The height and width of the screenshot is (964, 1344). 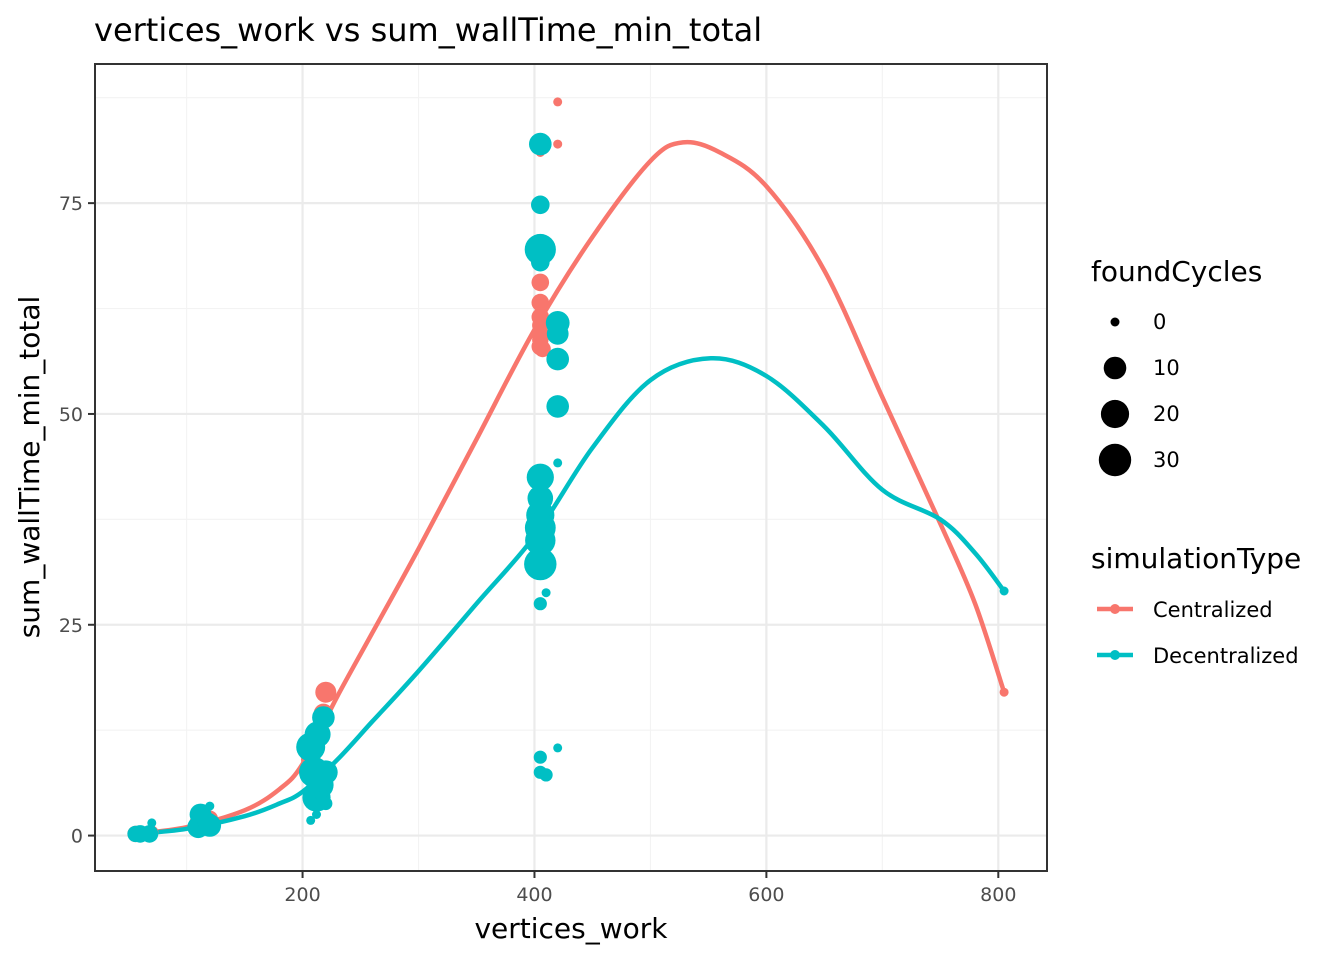 I want to click on y-tick-label: 50, so click(x=71, y=415).